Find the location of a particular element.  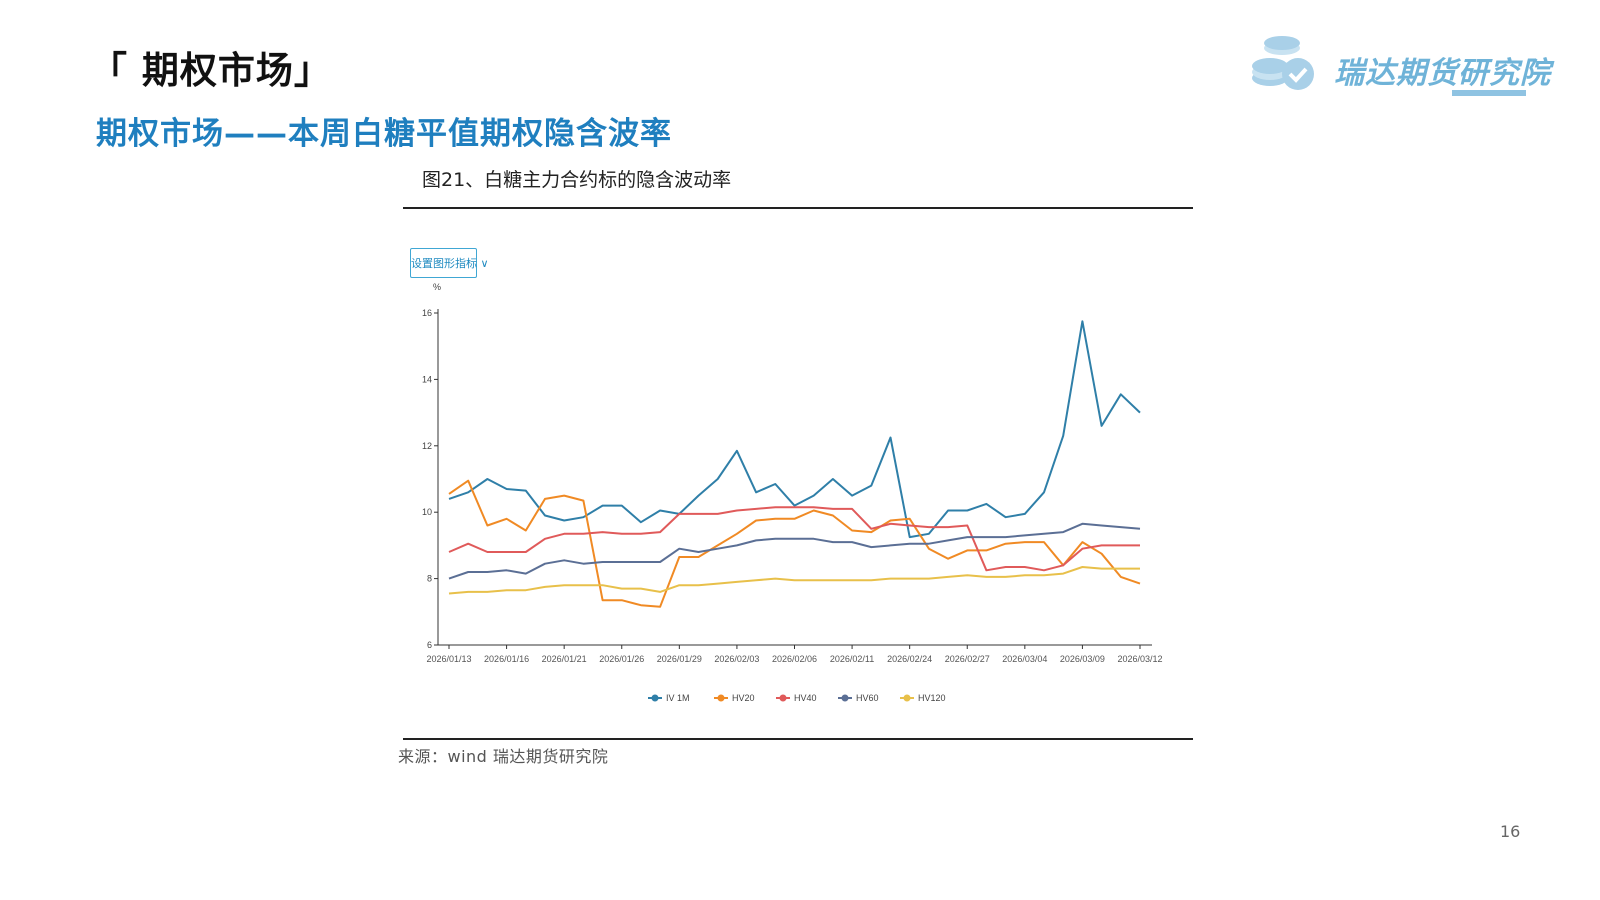

slide-subtitle: 期权市场——本周白糖平值期权隐含波率 is located at coordinates (384, 134).